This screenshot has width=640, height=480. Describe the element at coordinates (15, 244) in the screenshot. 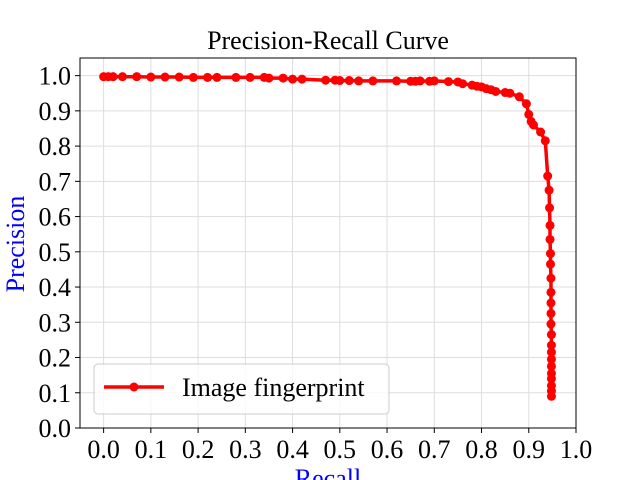

I see `y-axis-label: Precision` at that location.